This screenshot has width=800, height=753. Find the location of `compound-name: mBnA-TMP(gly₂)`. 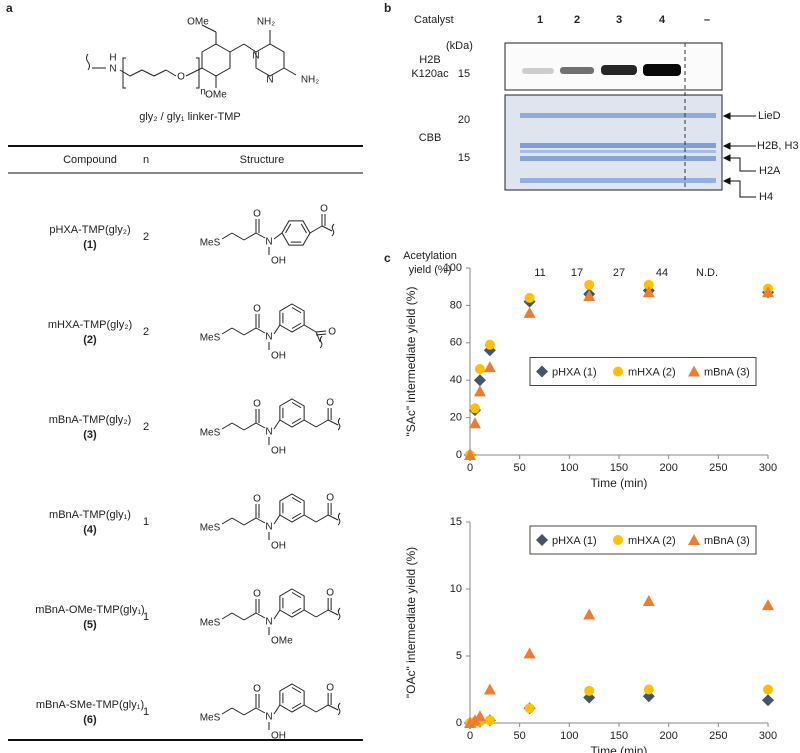

compound-name: mBnA-TMP(gly₂) is located at coordinates (90, 420).